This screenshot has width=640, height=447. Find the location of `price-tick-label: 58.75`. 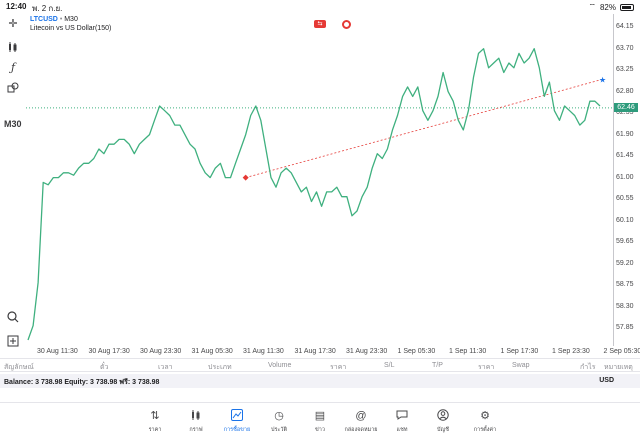

price-tick-label: 58.75 is located at coordinates (625, 285).